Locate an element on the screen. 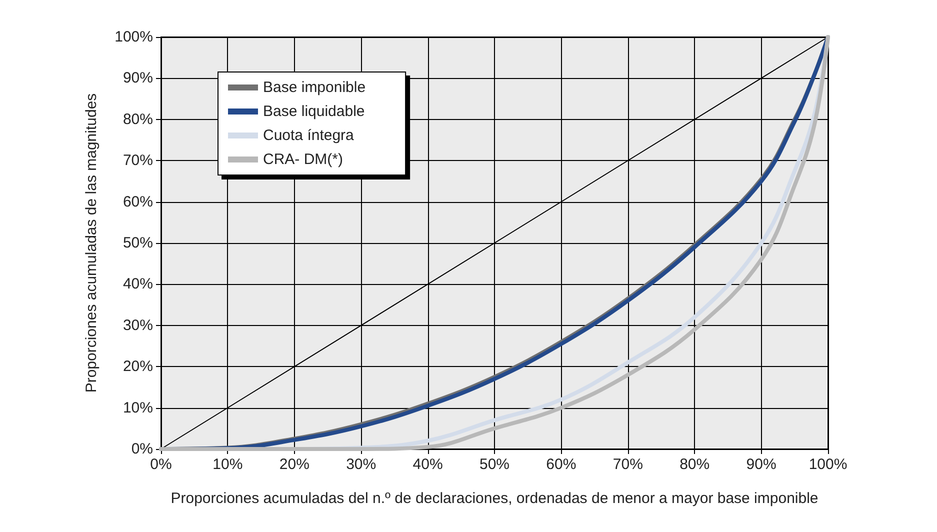  x-tick-label: 20% is located at coordinates (294, 464).